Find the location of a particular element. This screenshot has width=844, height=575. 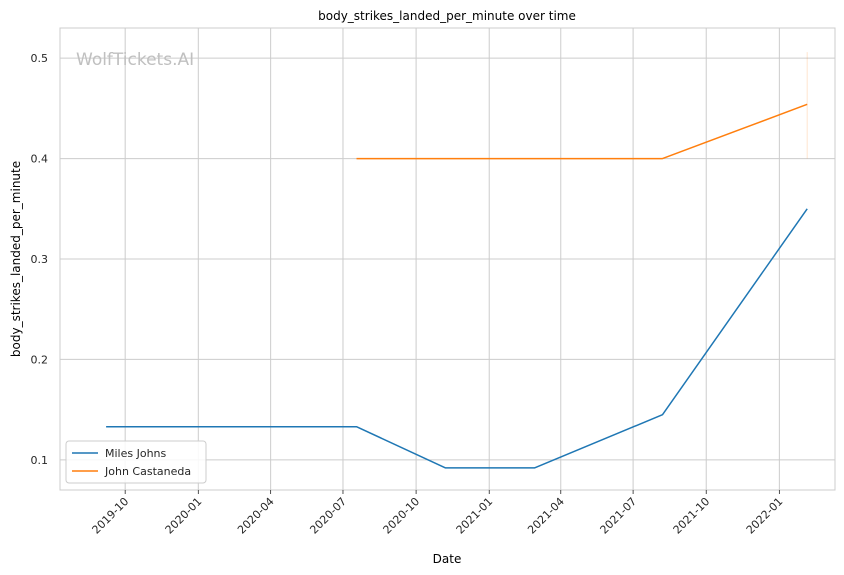

watermark: WolfTickets.AI is located at coordinates (135, 60).